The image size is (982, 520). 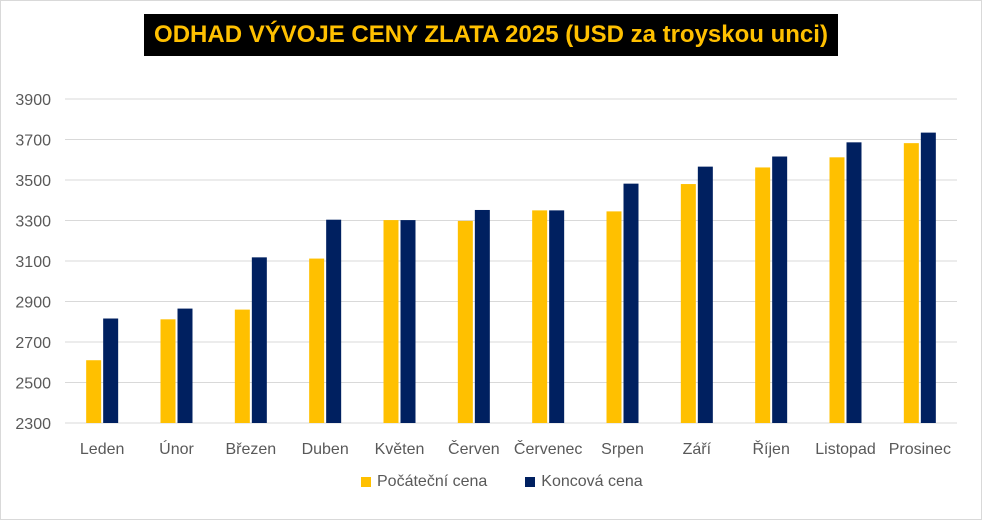 I want to click on chart-legend: Počáteční cena Koncová cena, so click(x=521, y=482).